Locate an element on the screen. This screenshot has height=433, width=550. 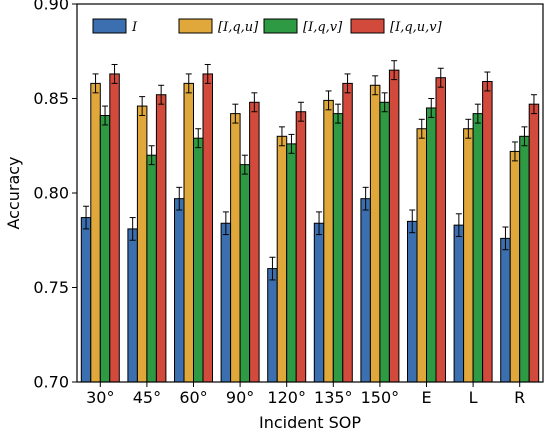
y-tick-label-2: 0.80 is located at coordinates (51, 193).